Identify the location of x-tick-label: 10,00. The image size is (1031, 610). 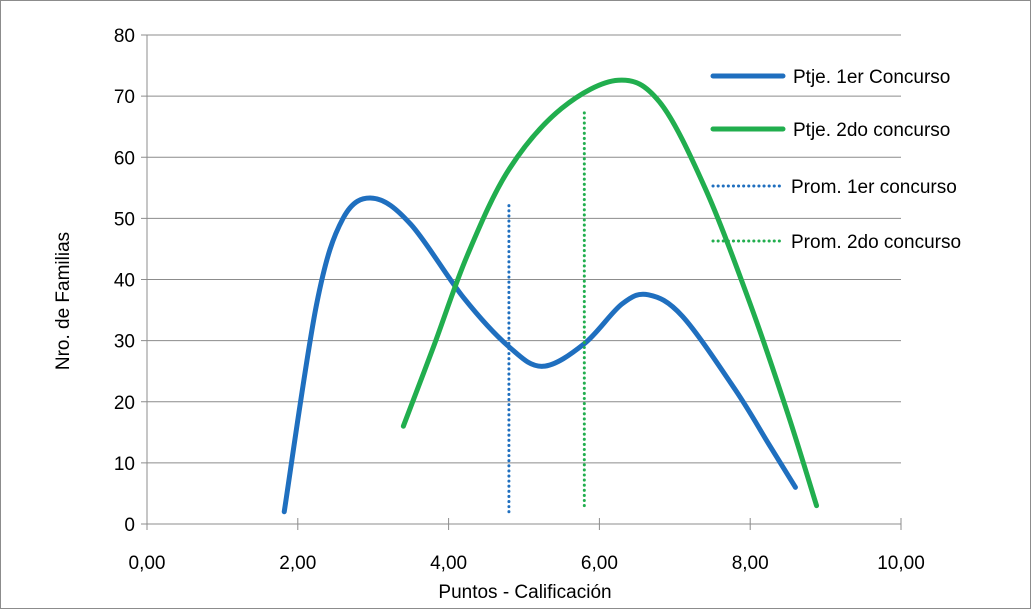
(901, 563).